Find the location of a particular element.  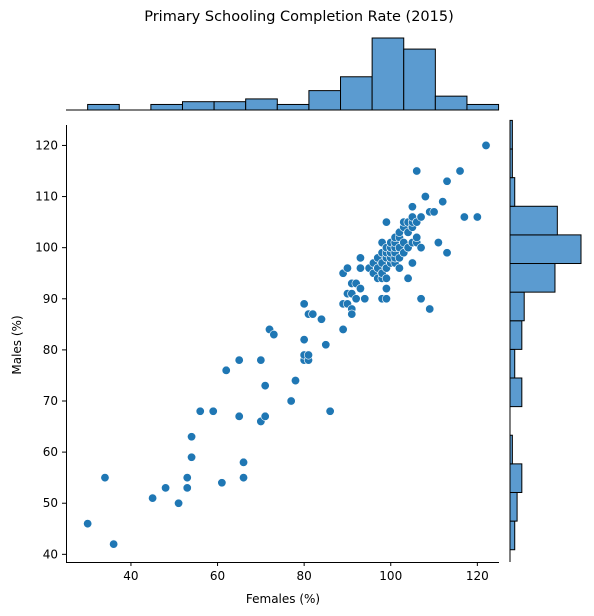

y-tick-label: 90 is located at coordinates (50, 299).